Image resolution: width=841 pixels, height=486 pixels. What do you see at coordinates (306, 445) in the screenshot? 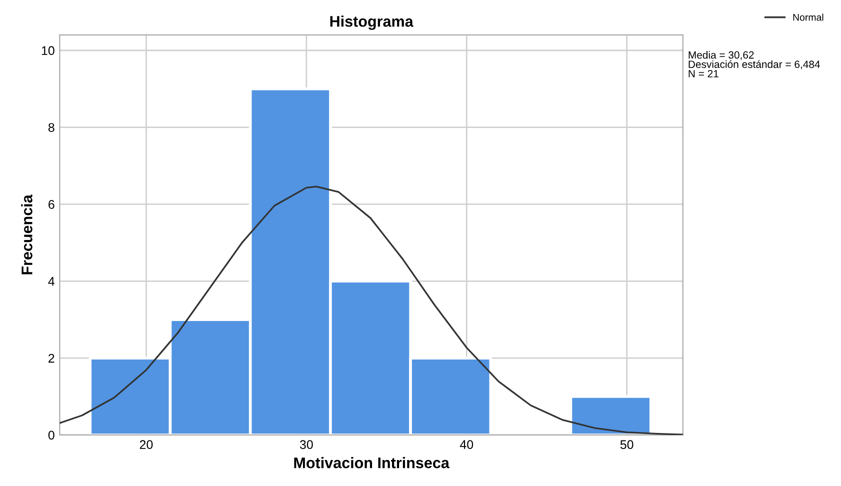
I see `x-tick-label: 30` at bounding box center [306, 445].